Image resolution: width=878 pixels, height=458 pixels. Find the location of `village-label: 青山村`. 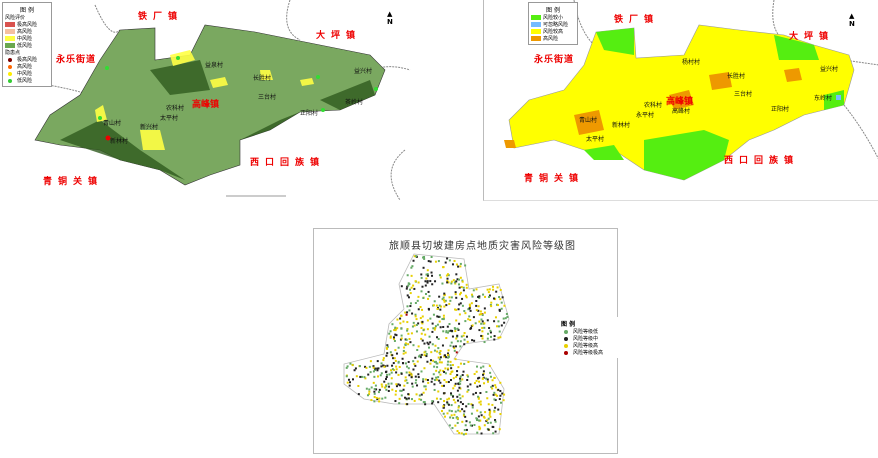

village-label: 青山村 is located at coordinates (112, 123).